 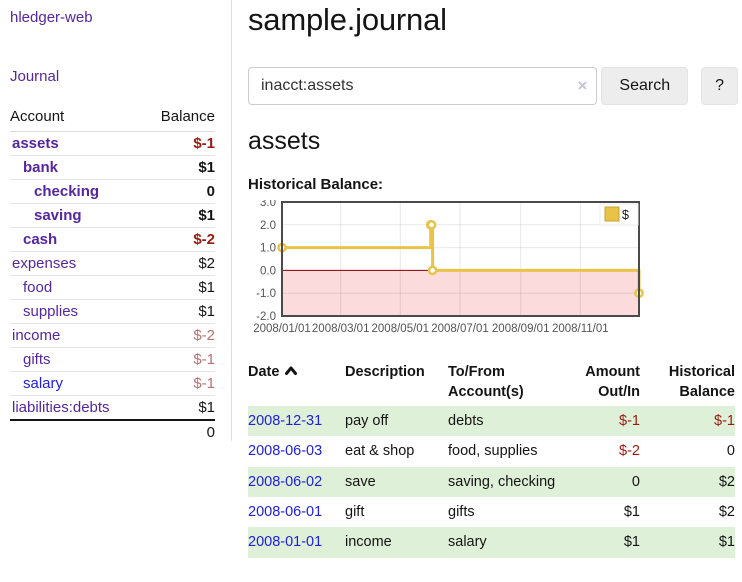 What do you see at coordinates (285, 421) in the screenshot?
I see `transaction-date-link: 2008-12-31` at bounding box center [285, 421].